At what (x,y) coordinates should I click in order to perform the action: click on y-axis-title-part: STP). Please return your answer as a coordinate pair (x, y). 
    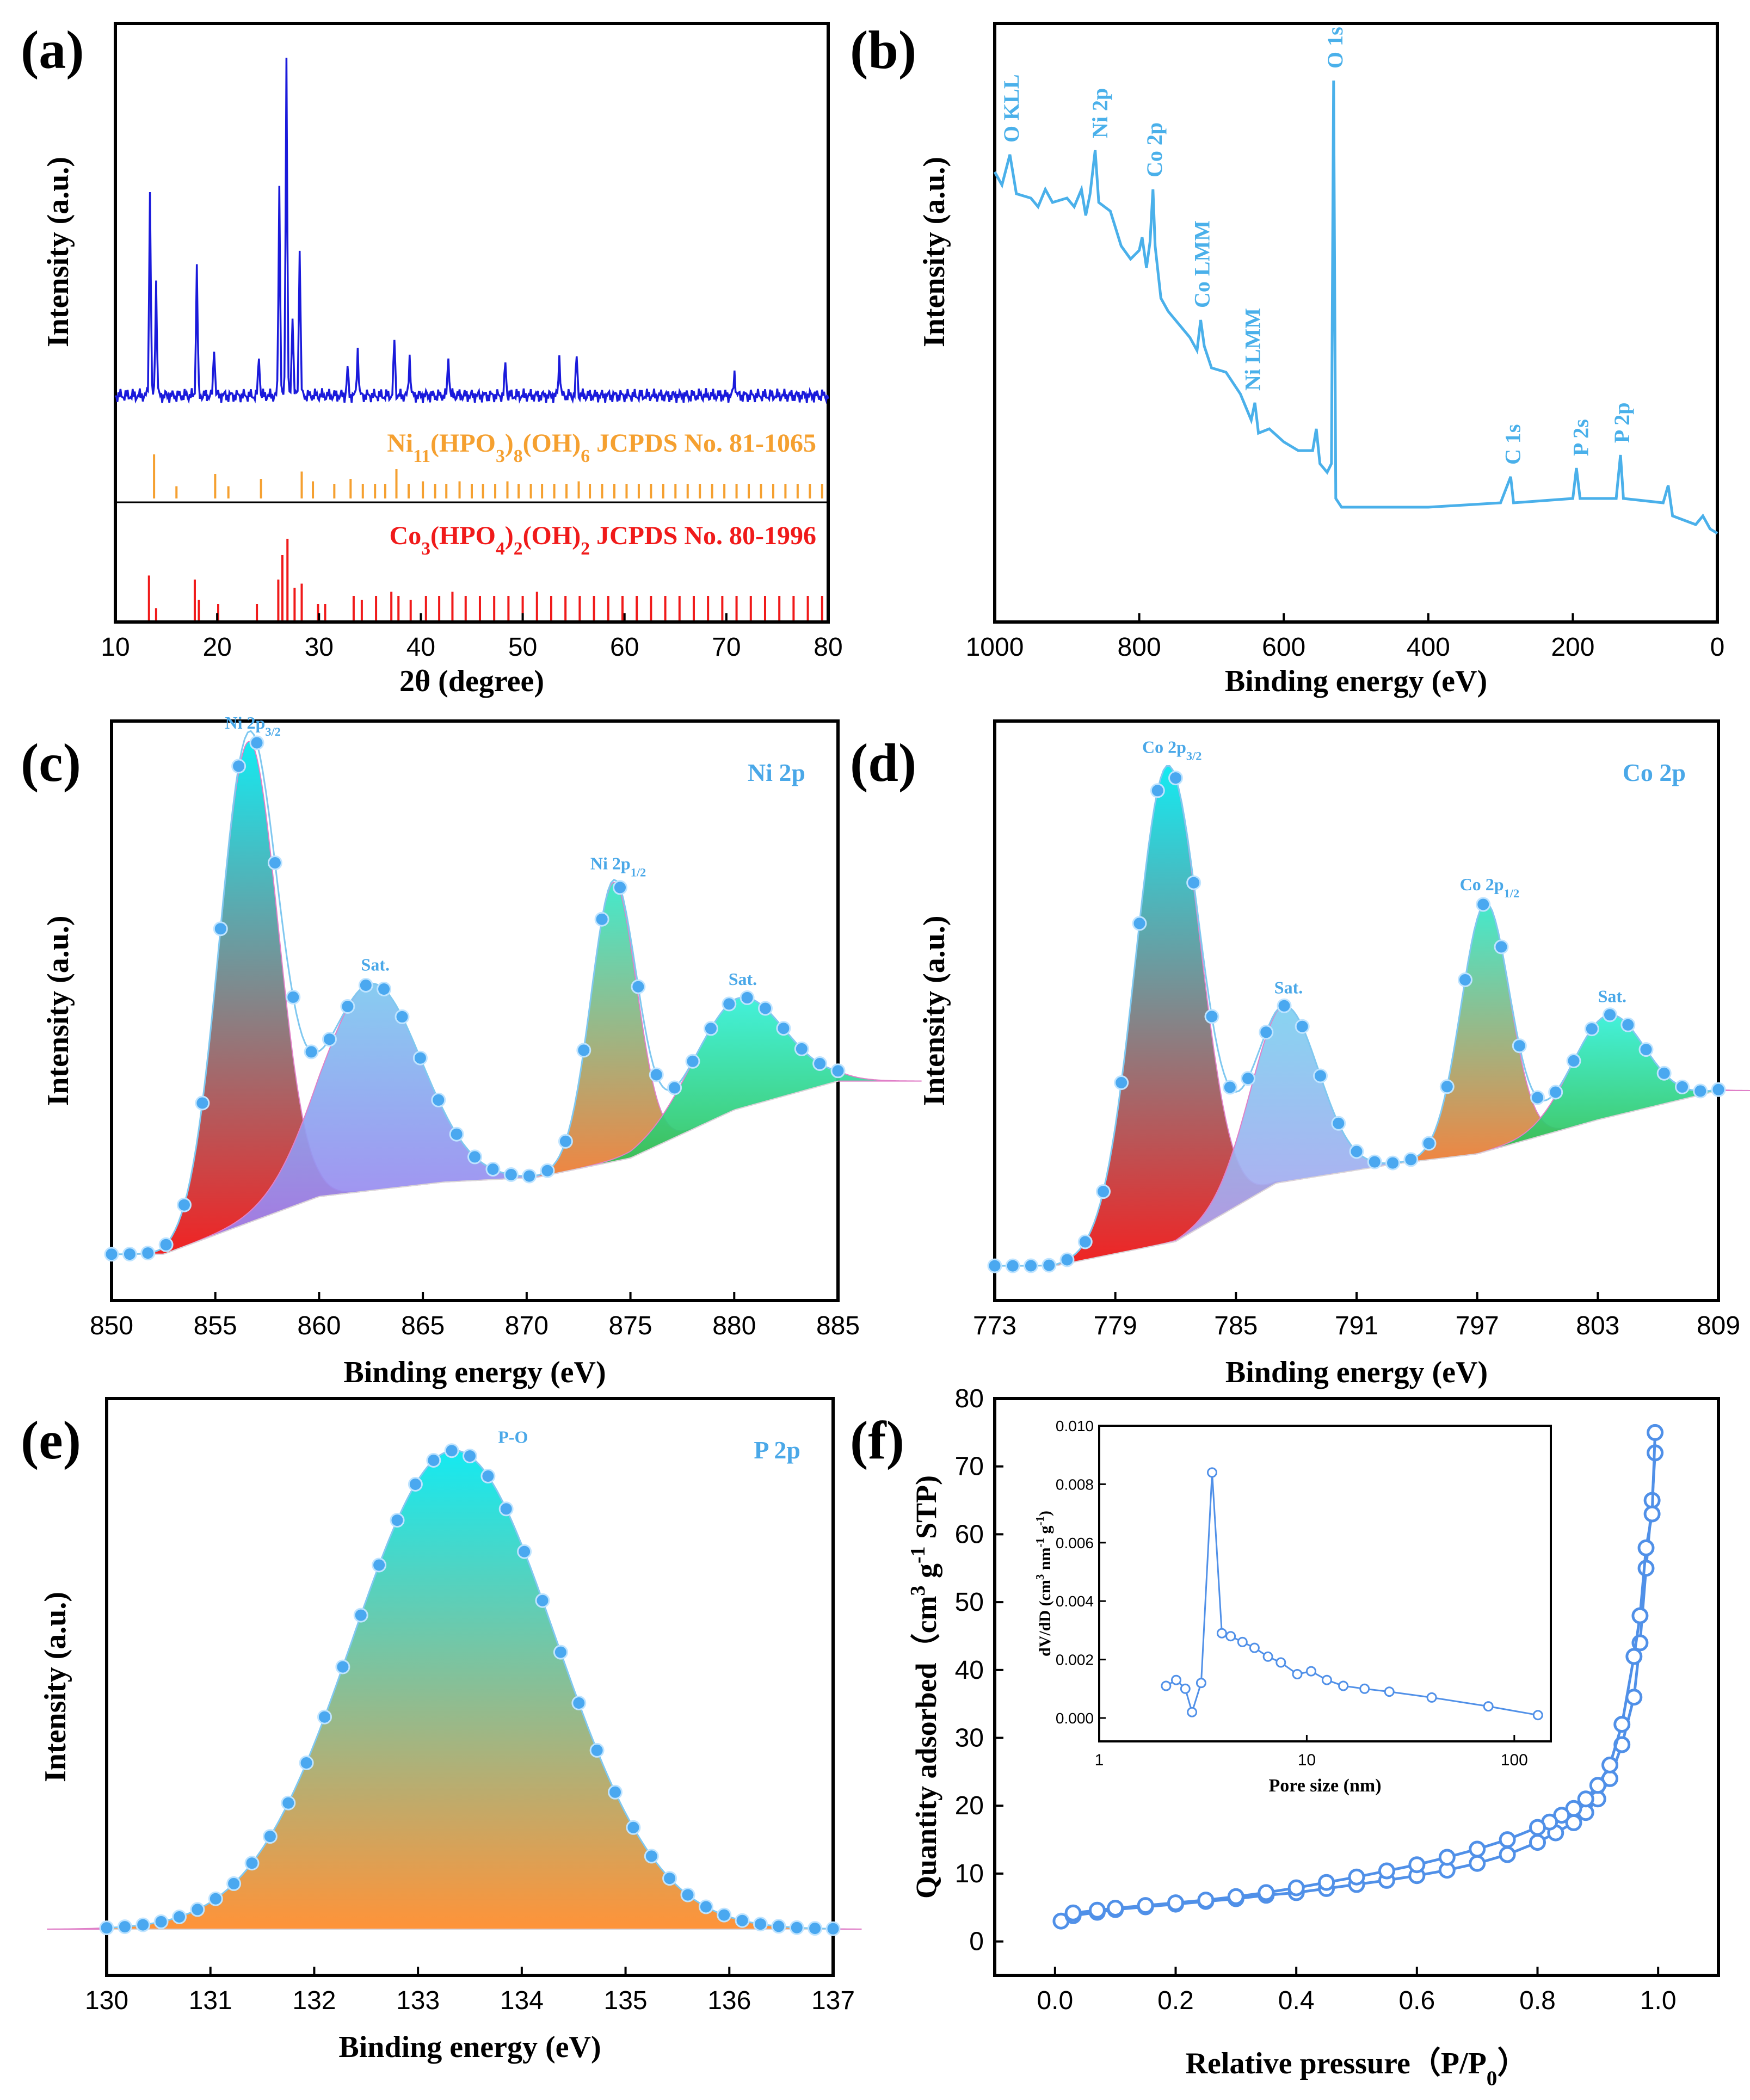
    Looking at the image, I should click on (926, 1511).